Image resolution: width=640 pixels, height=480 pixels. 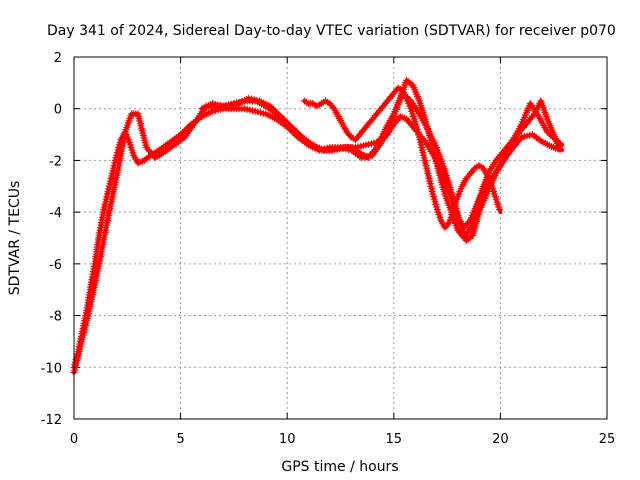 What do you see at coordinates (287, 439) in the screenshot?
I see `x-tick-label: 10` at bounding box center [287, 439].